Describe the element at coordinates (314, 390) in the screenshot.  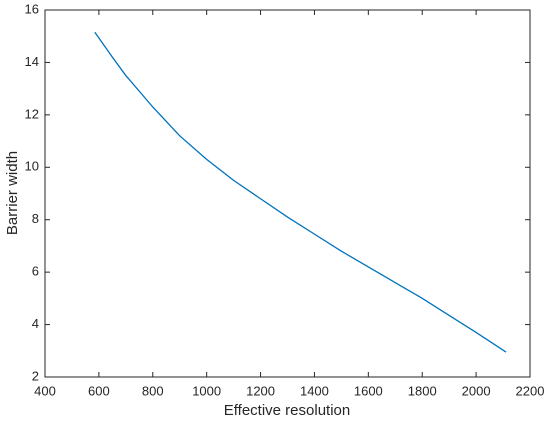
I see `x-tick-label: 1400` at that location.